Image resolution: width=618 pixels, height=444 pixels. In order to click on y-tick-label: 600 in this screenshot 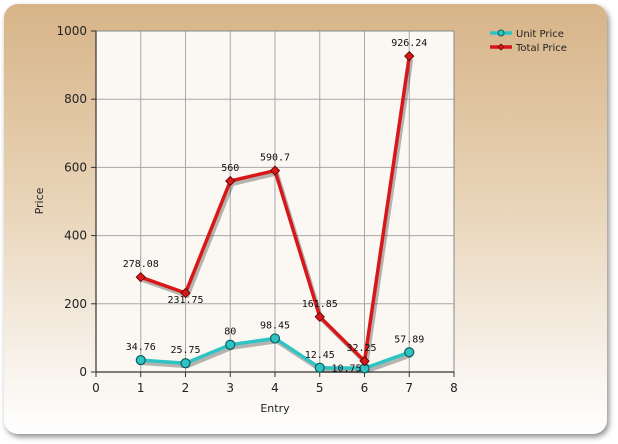, I will do `click(75, 167)`.